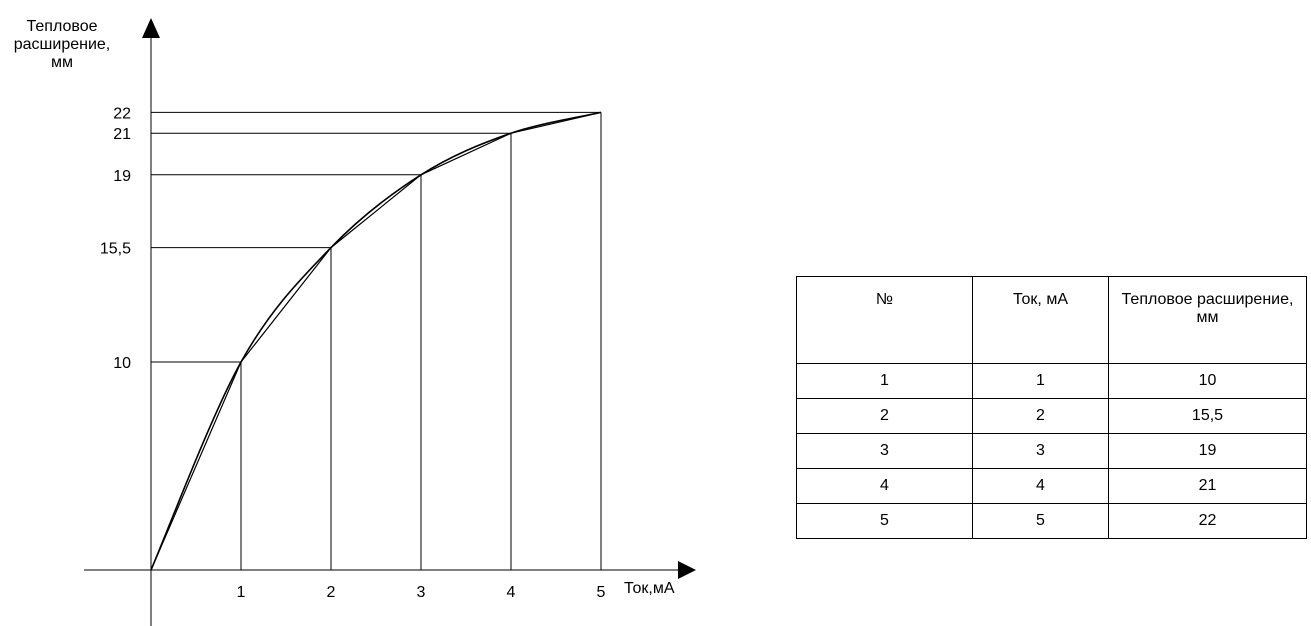  What do you see at coordinates (151, 28) in the screenshot?
I see `y-axis-arrow` at bounding box center [151, 28].